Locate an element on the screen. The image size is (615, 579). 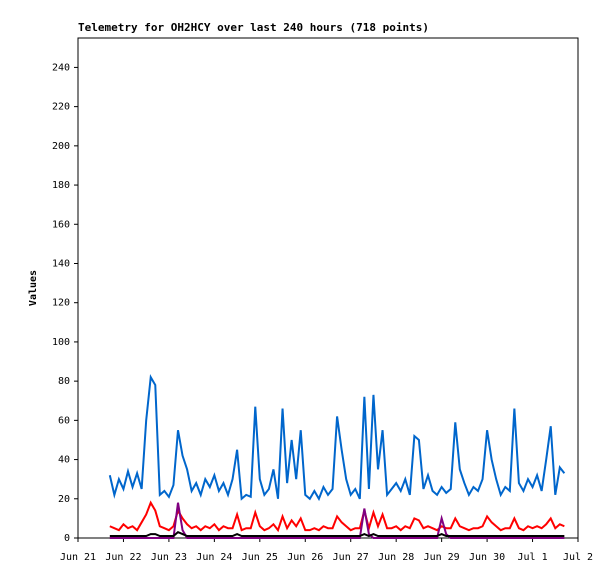
x-tick-label: Jun 26 is located at coordinates (305, 557).